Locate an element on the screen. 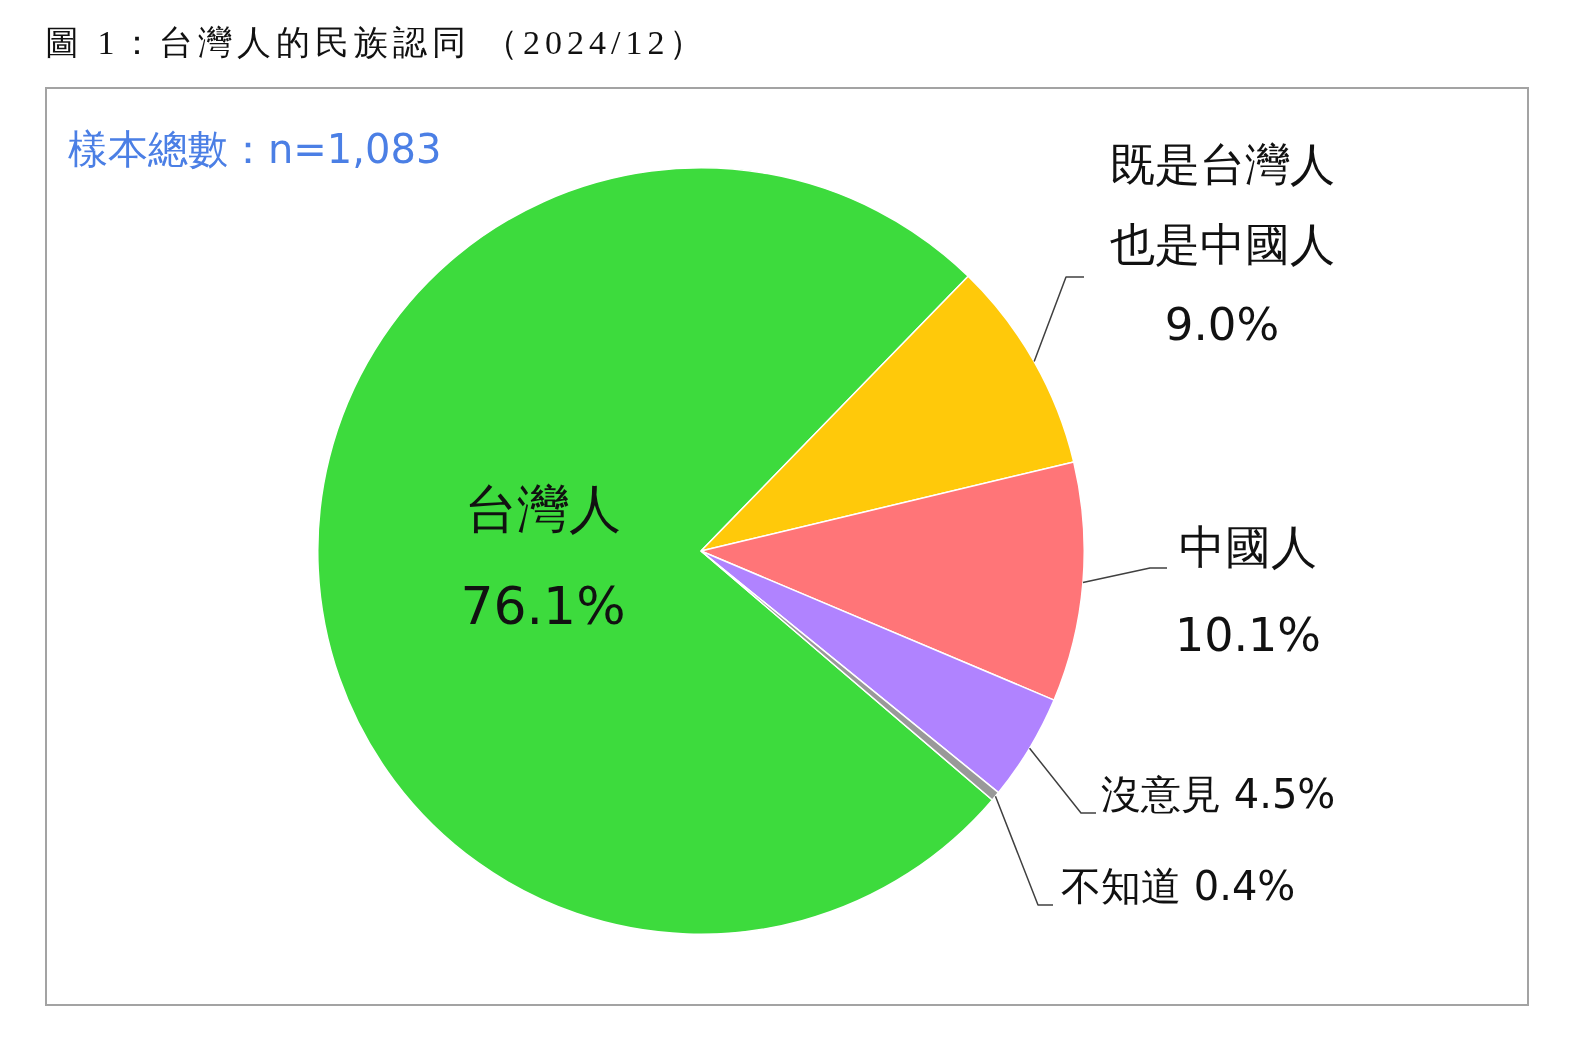 This screenshot has width=1577, height=1038. text: 樣本總數：n=1,083 is located at coordinates (255, 149).